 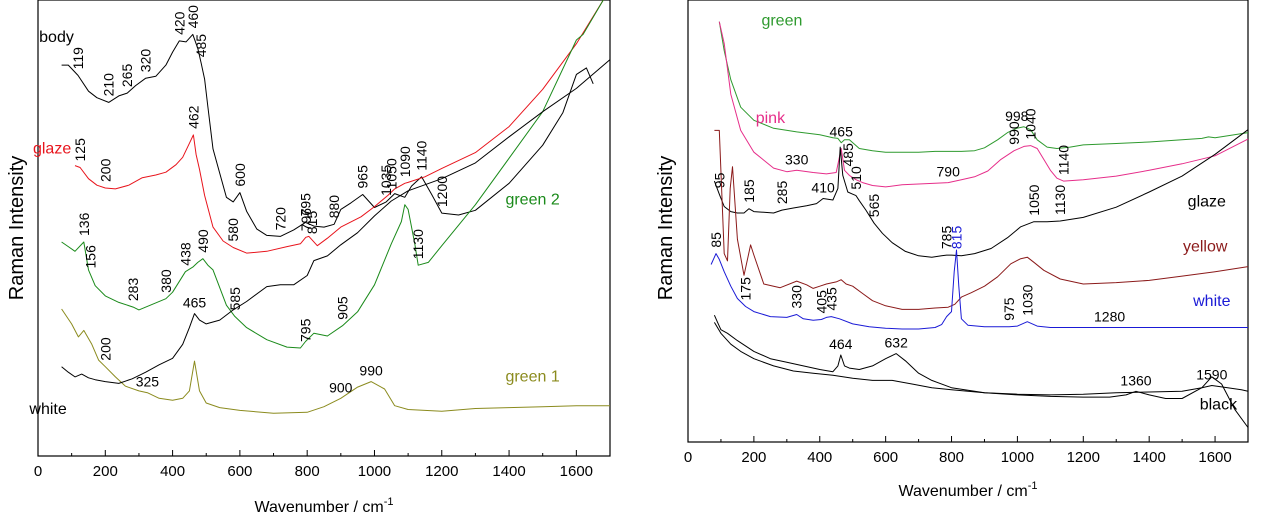 What do you see at coordinates (797, 159) in the screenshot?
I see `peak-label: 330` at bounding box center [797, 159].